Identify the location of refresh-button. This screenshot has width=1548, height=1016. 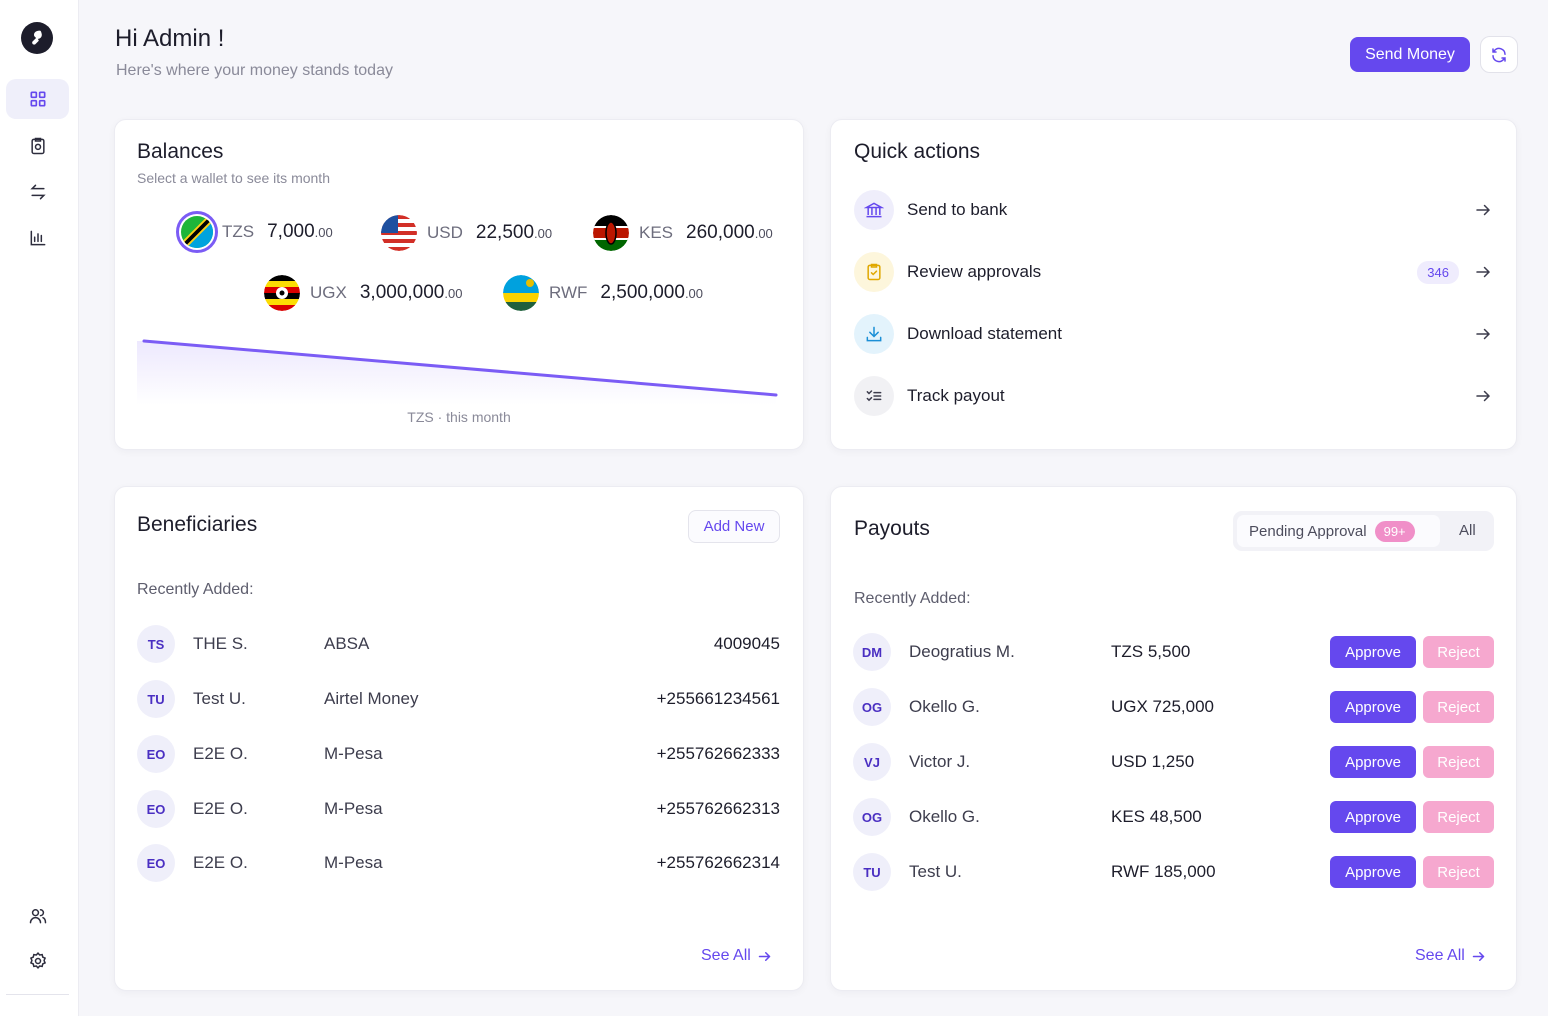
(1499, 54).